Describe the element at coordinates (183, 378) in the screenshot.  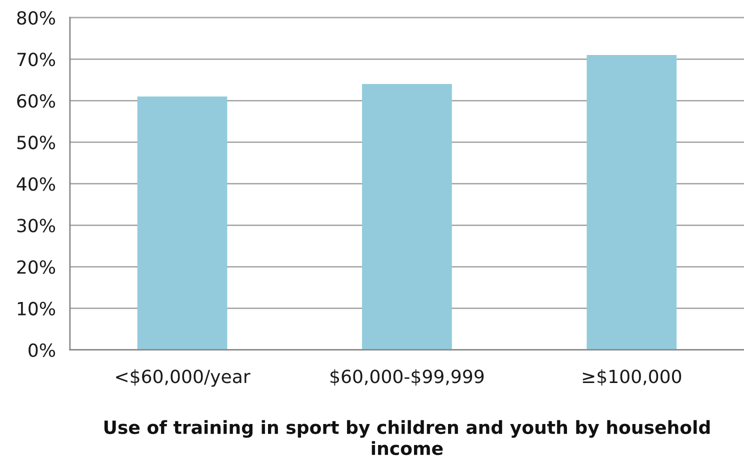
I see `x-tick-label: <$60,000/year` at that location.